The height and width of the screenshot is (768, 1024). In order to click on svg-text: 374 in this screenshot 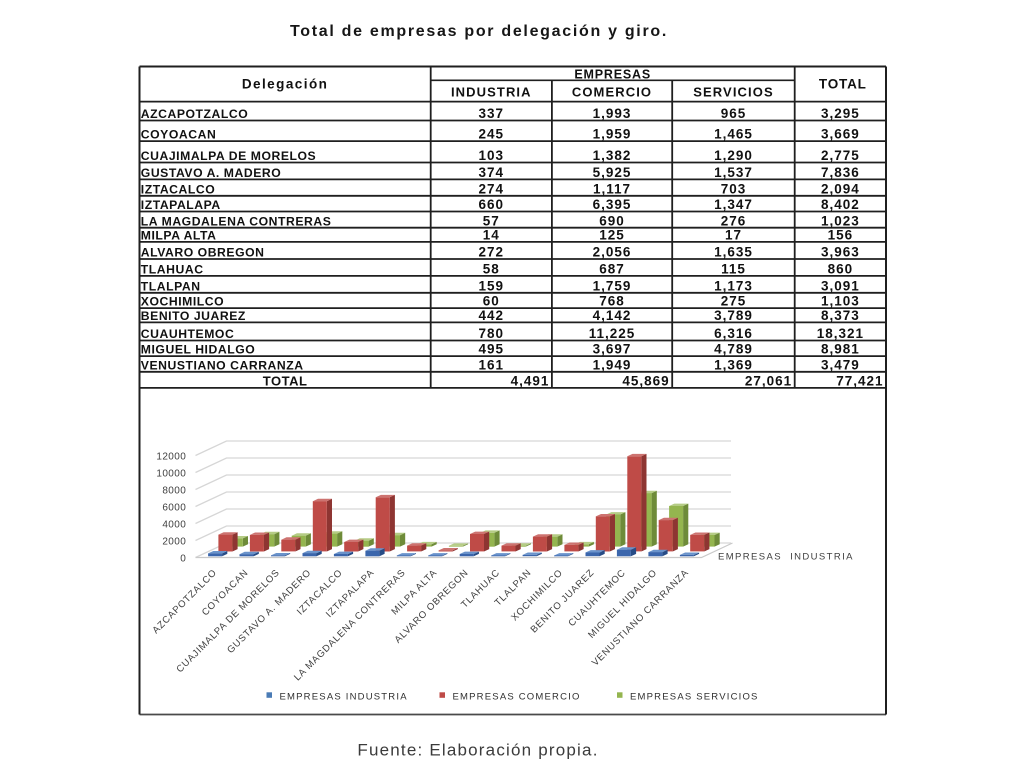, I will do `click(492, 172)`.